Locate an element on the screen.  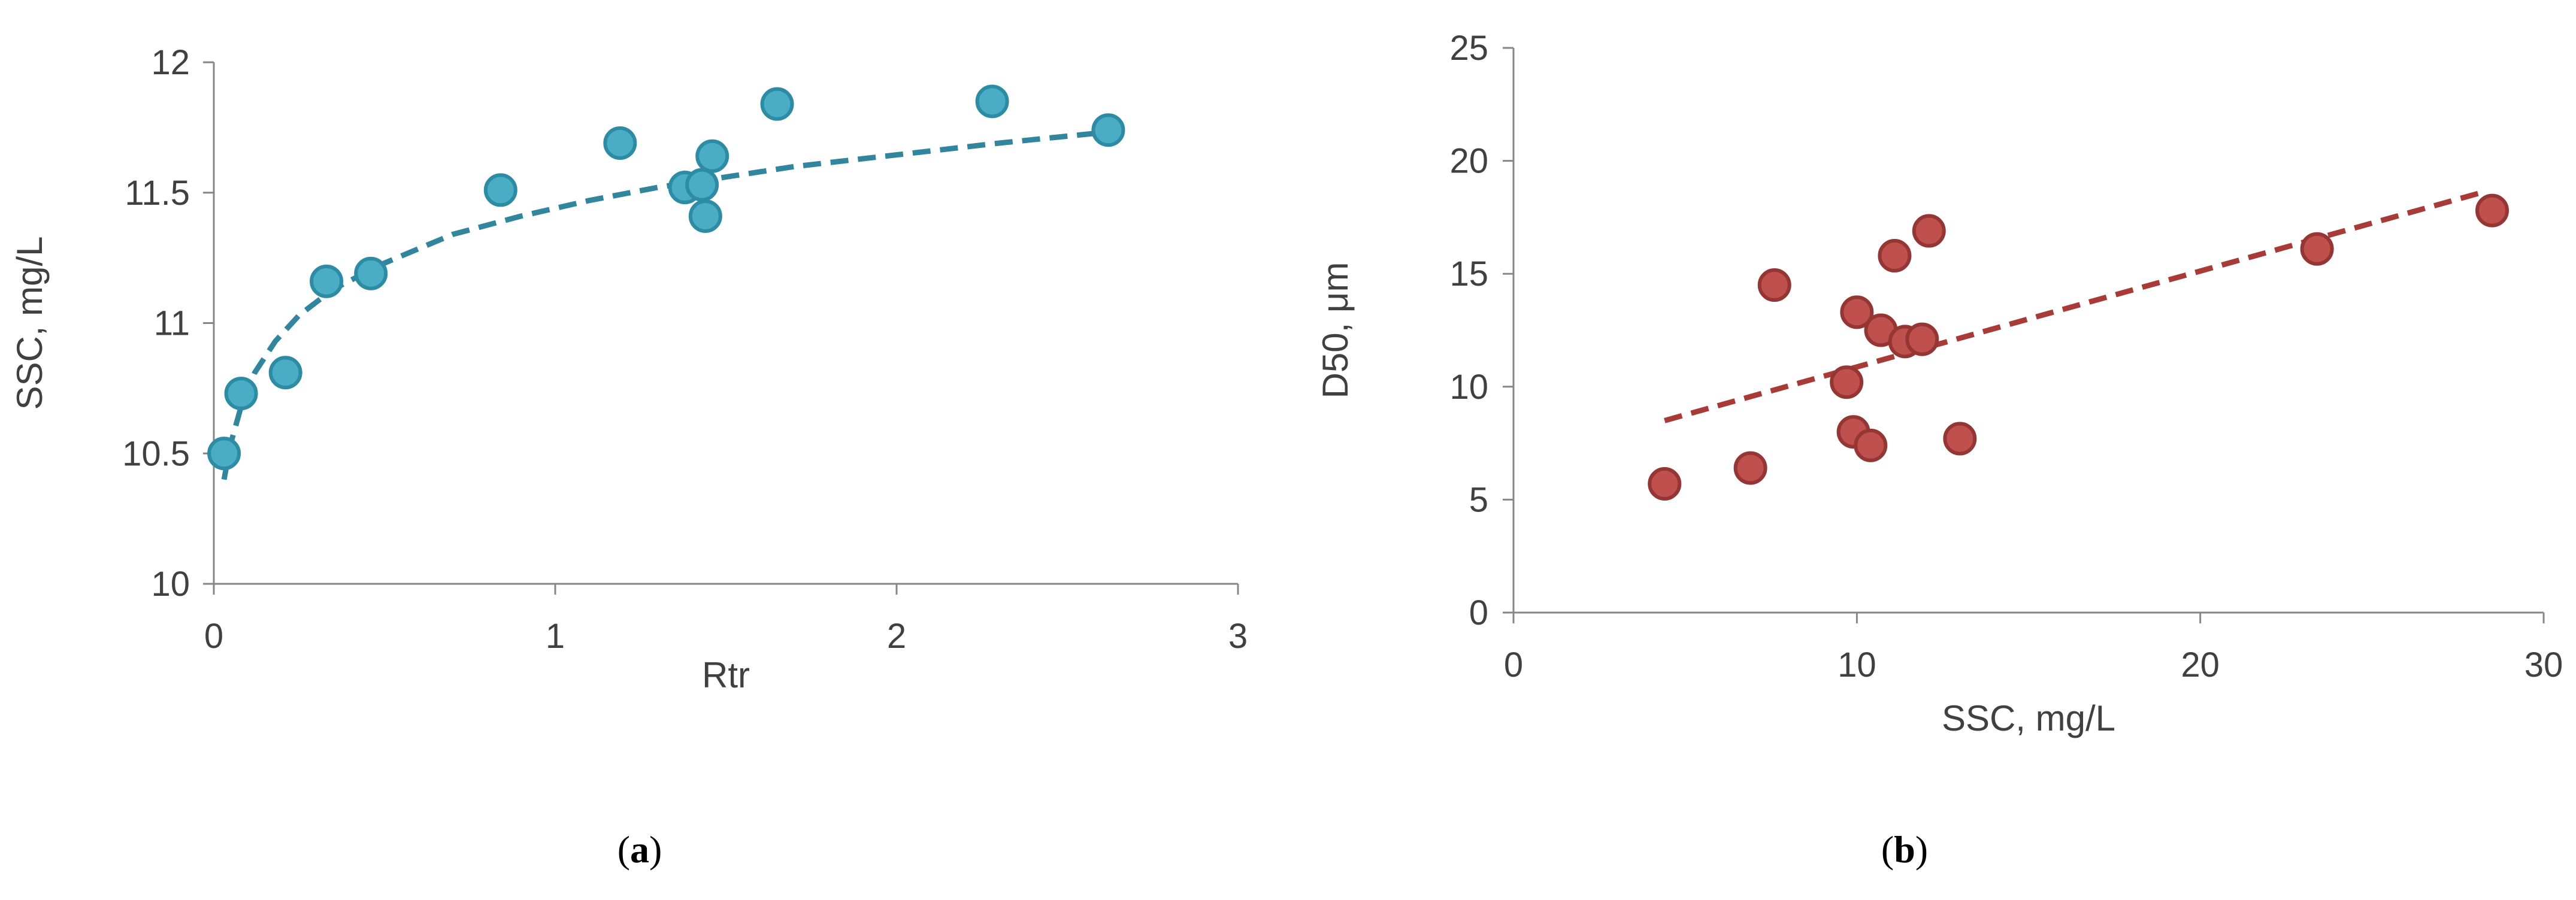
caption-a-letter: a is located at coordinates (639, 849).